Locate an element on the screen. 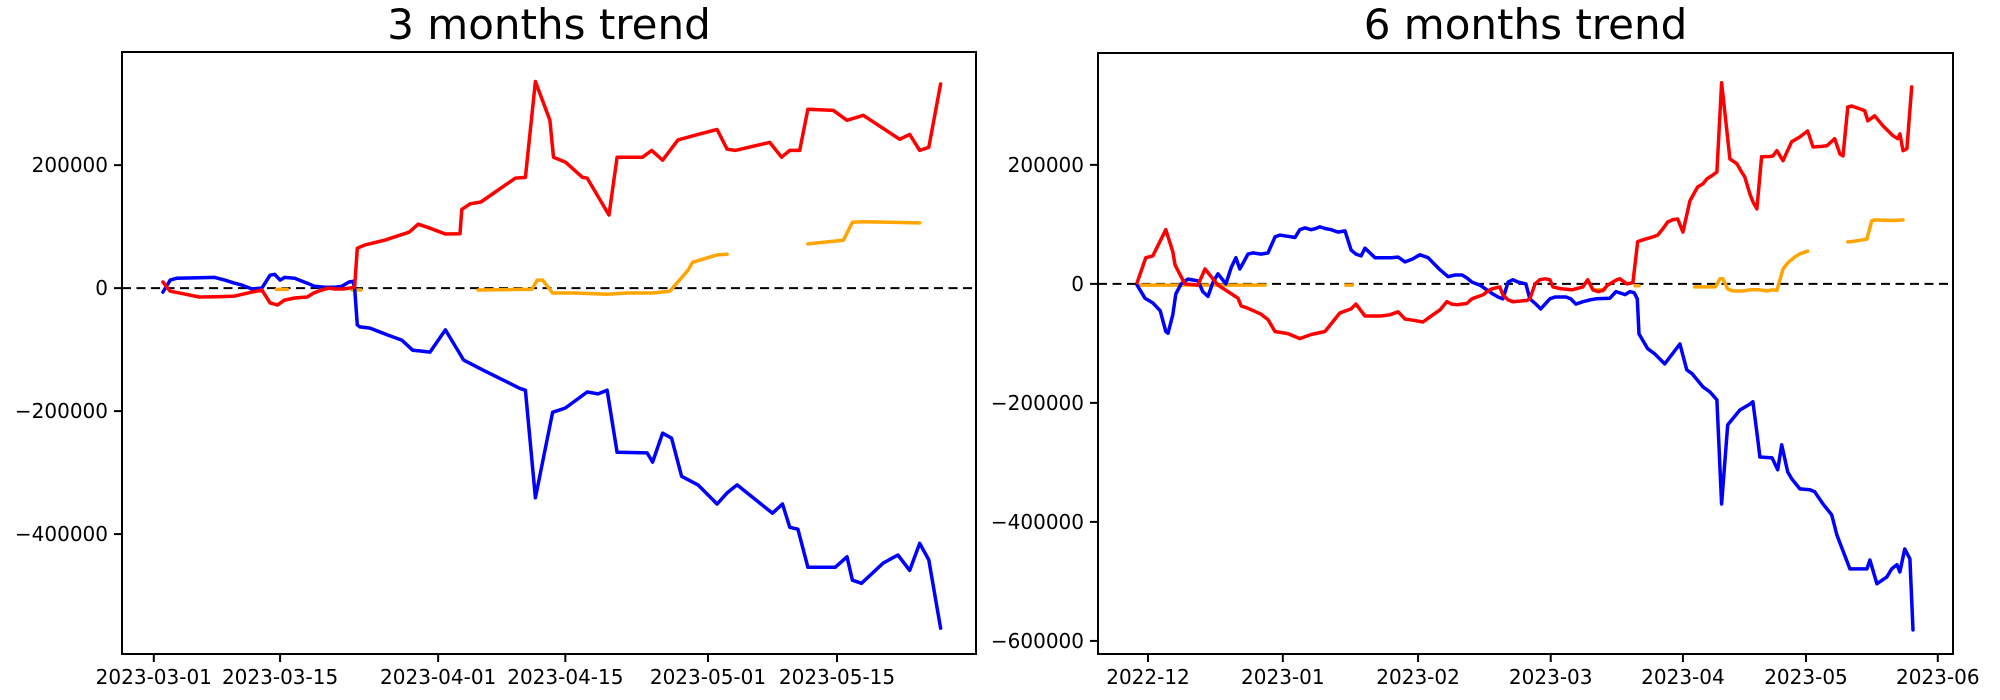 This screenshot has height=700, width=2000. x-tick-label: 2023-03-15 is located at coordinates (280, 677).